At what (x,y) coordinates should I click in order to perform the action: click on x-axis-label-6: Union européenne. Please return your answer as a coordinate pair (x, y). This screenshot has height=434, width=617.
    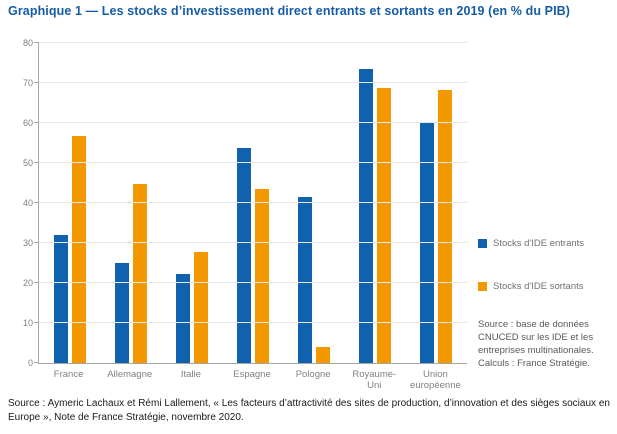
    Looking at the image, I should click on (435, 380).